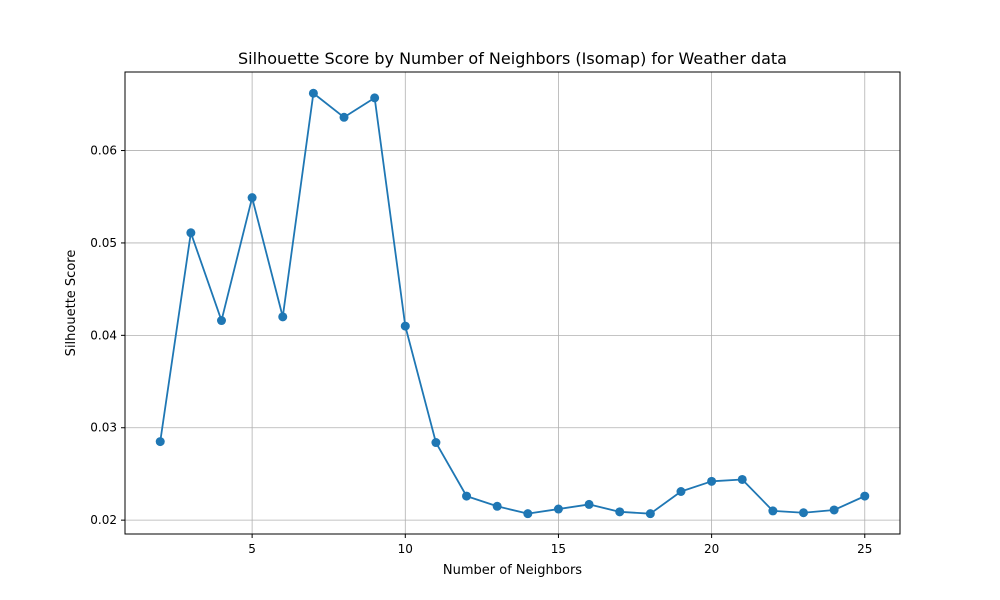 The image size is (1000, 600). Describe the element at coordinates (103, 151) in the screenshot. I see `y-tick-label: 0.06` at that location.